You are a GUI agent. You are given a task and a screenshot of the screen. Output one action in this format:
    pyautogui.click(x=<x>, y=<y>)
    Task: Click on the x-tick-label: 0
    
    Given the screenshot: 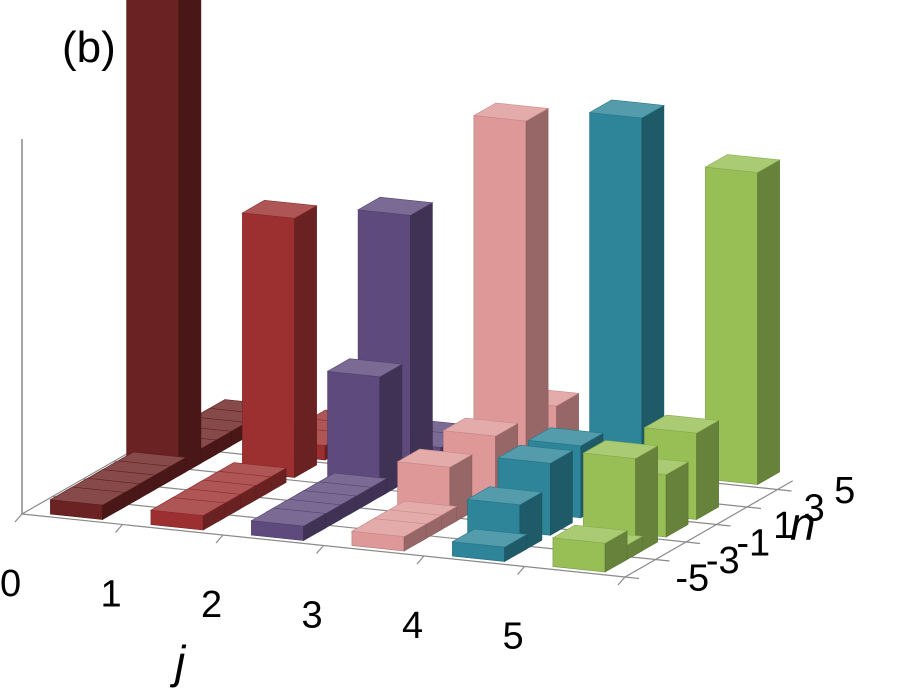 What is the action you would take?
    pyautogui.click(x=10, y=584)
    